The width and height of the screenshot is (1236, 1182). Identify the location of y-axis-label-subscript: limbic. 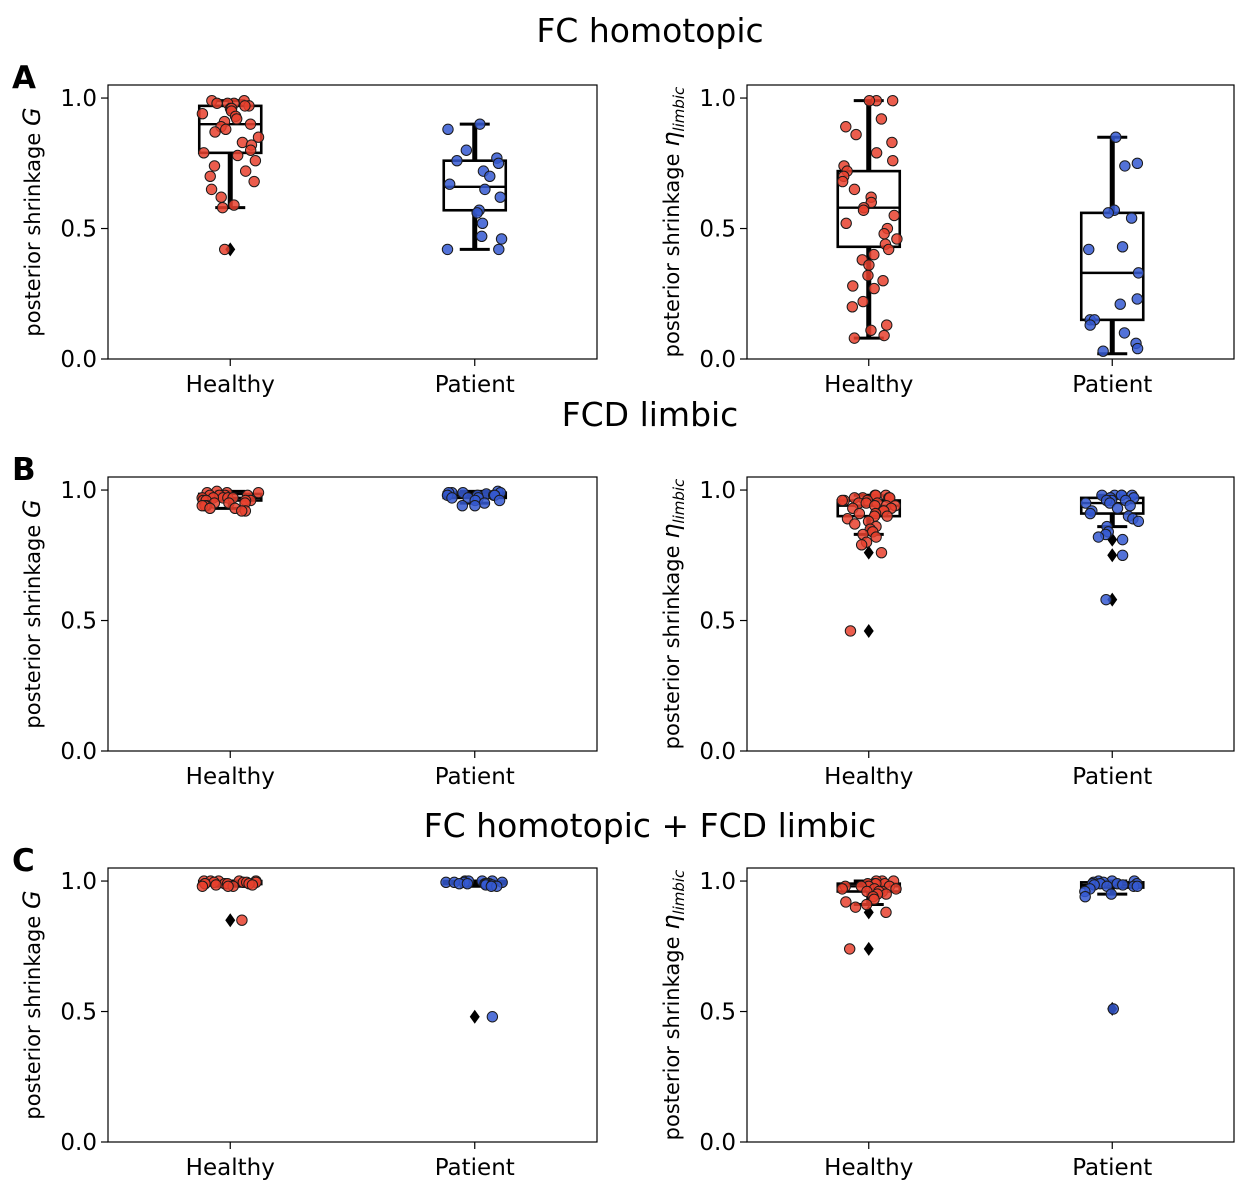
(679, 109).